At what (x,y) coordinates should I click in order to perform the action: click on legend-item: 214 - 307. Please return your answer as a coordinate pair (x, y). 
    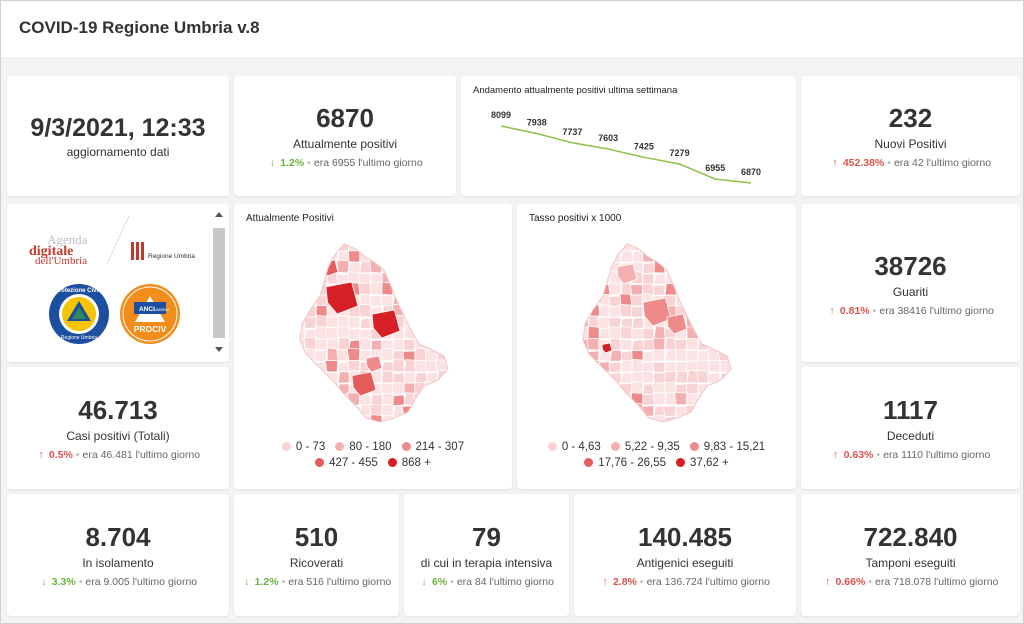
    Looking at the image, I should click on (432, 447).